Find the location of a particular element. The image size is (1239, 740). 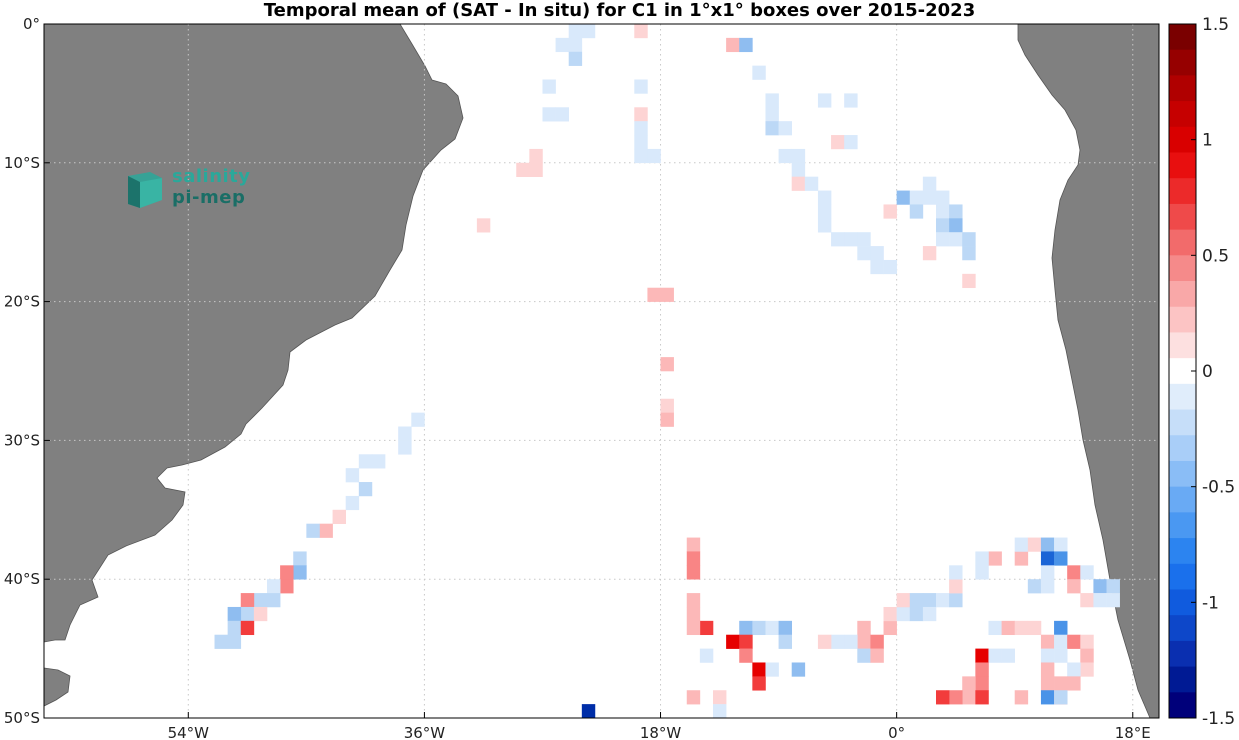

lon-tick-label: 54°W is located at coordinates (189, 732).